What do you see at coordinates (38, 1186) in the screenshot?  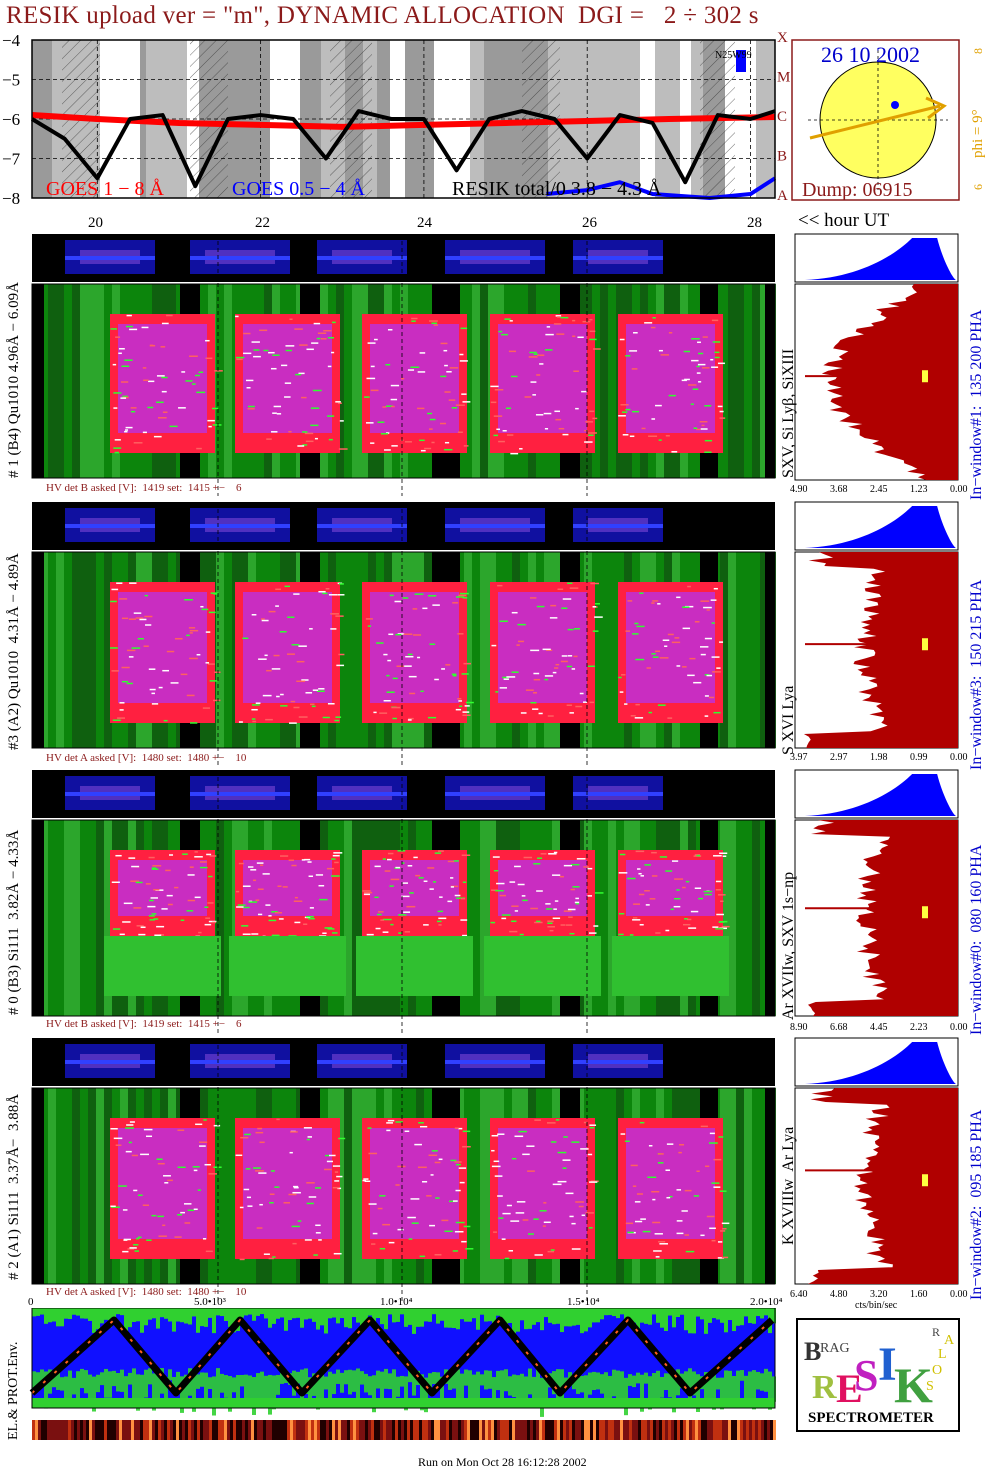 I see `data-gap-column` at bounding box center [38, 1186].